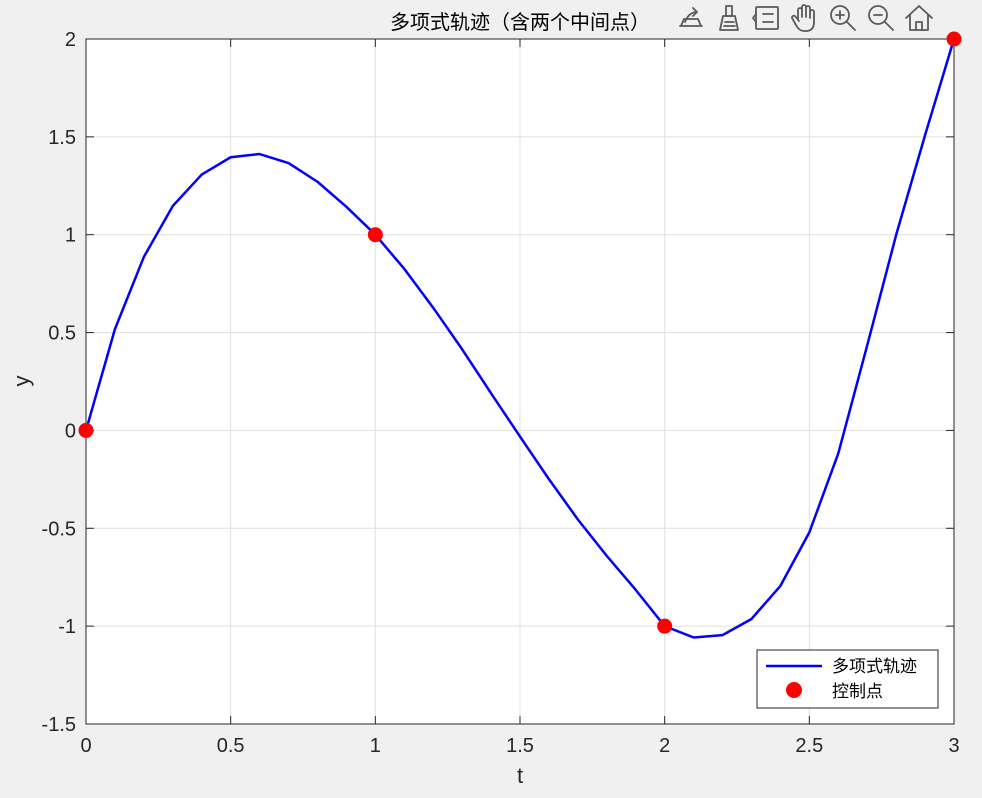 The image size is (982, 798). I want to click on home-button, so click(919, 18).